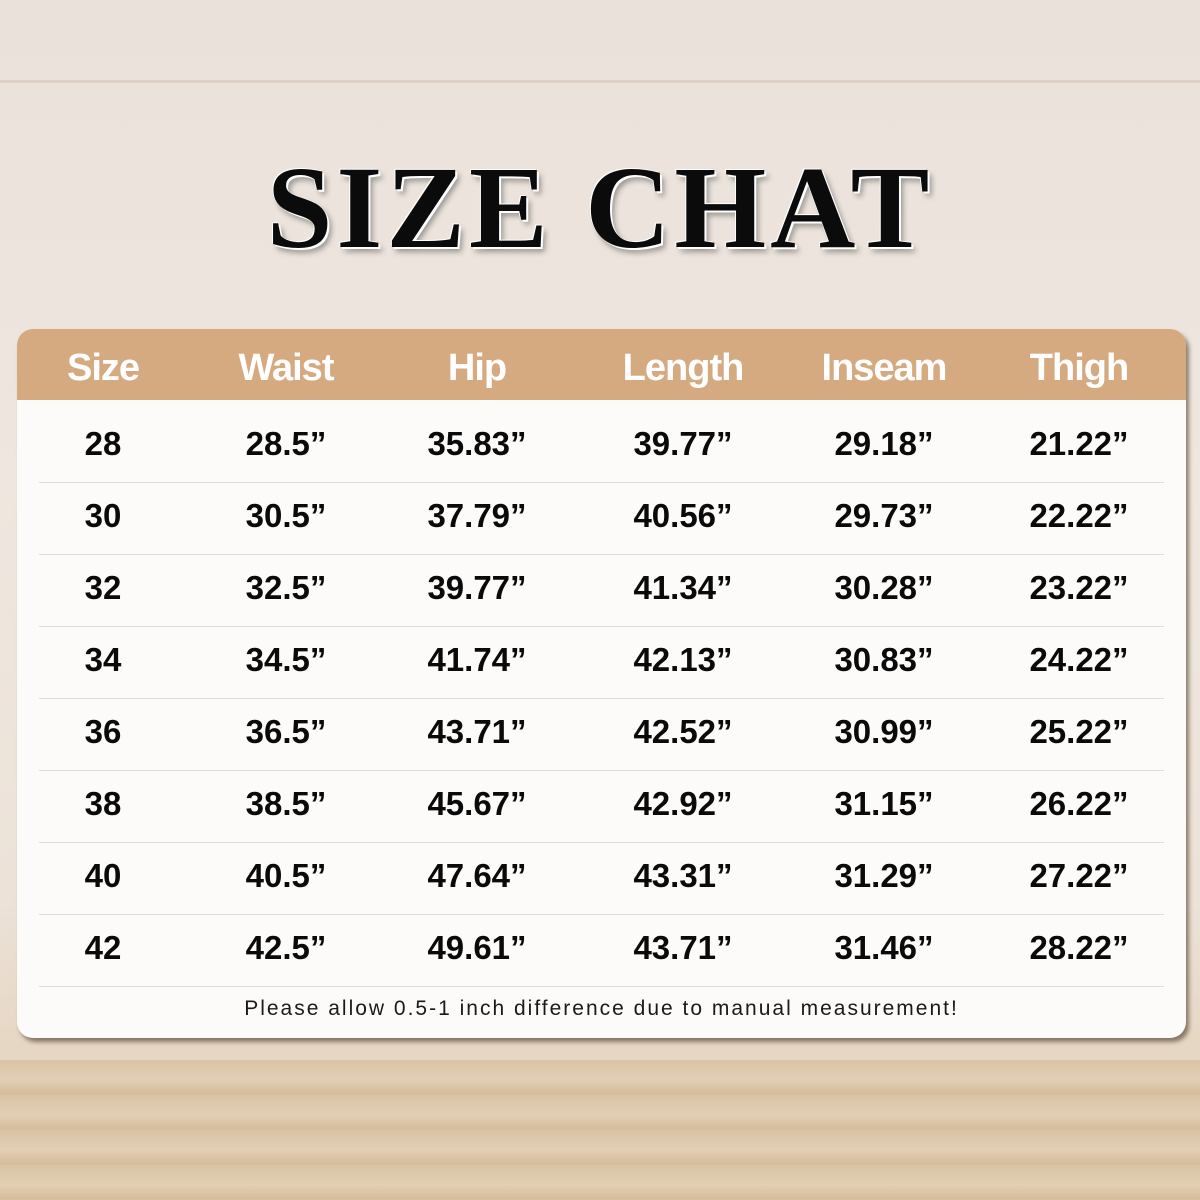  I want to click on cell-waist: 32.5”, so click(286, 587).